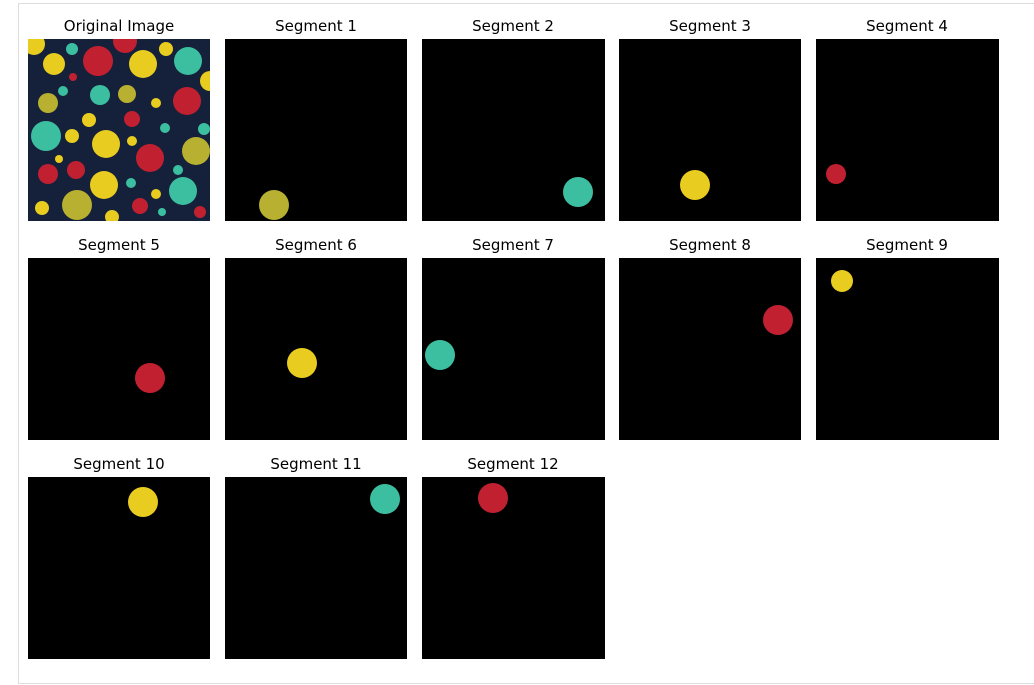 The width and height of the screenshot is (1034, 685). What do you see at coordinates (710, 245) in the screenshot?
I see `panel-title: Segment 8` at bounding box center [710, 245].